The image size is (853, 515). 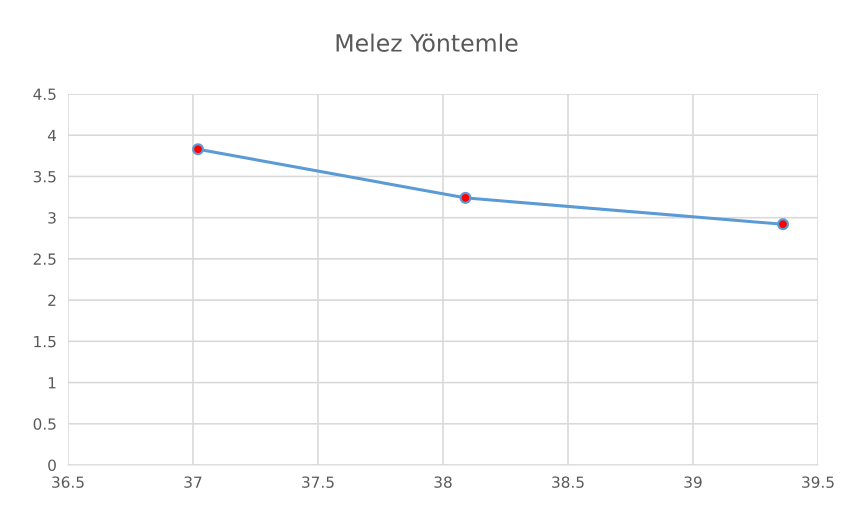 What do you see at coordinates (427, 43) in the screenshot?
I see `chart-title: Melez Yöntemle` at bounding box center [427, 43].